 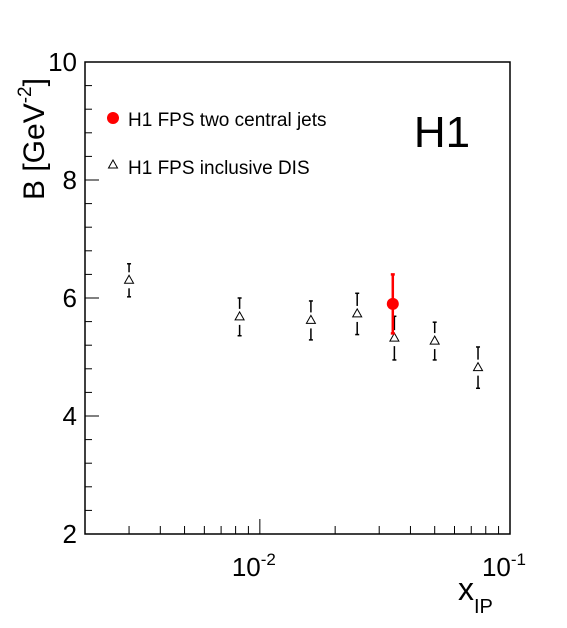 I want to click on y-tick-label: 6, so click(x=70, y=298).